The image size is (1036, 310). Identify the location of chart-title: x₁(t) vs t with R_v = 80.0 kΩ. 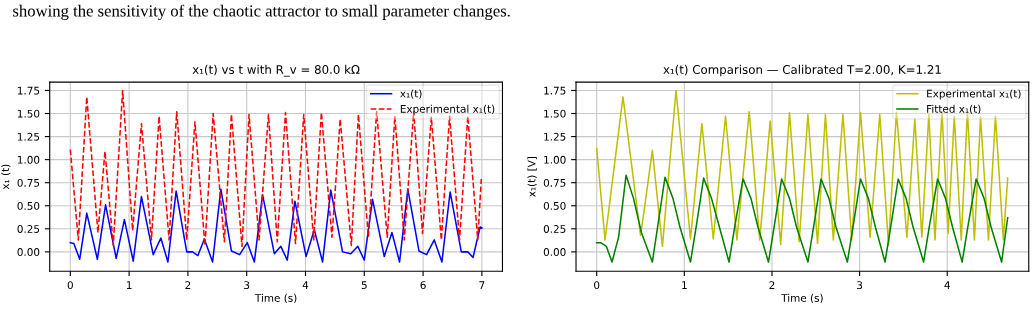
(276, 70).